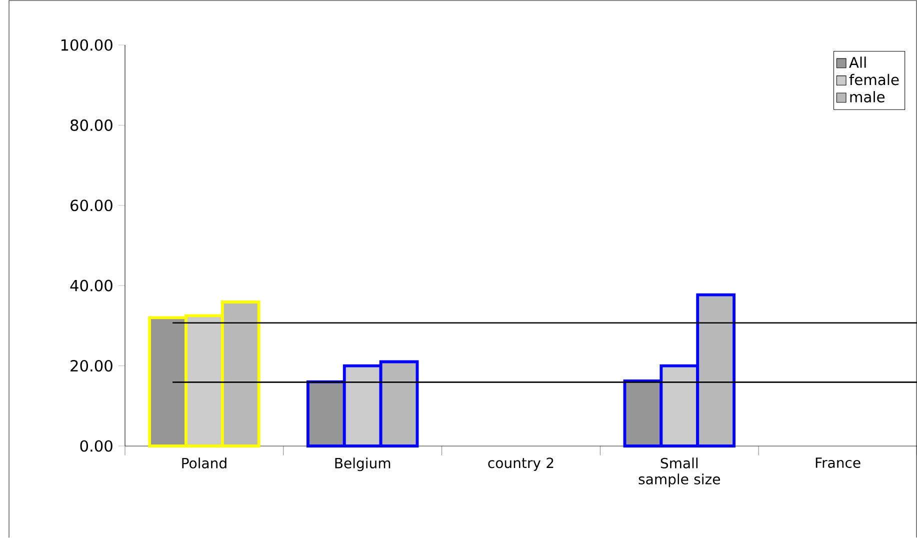 The height and width of the screenshot is (538, 917). I want to click on legend-label: All, so click(857, 62).